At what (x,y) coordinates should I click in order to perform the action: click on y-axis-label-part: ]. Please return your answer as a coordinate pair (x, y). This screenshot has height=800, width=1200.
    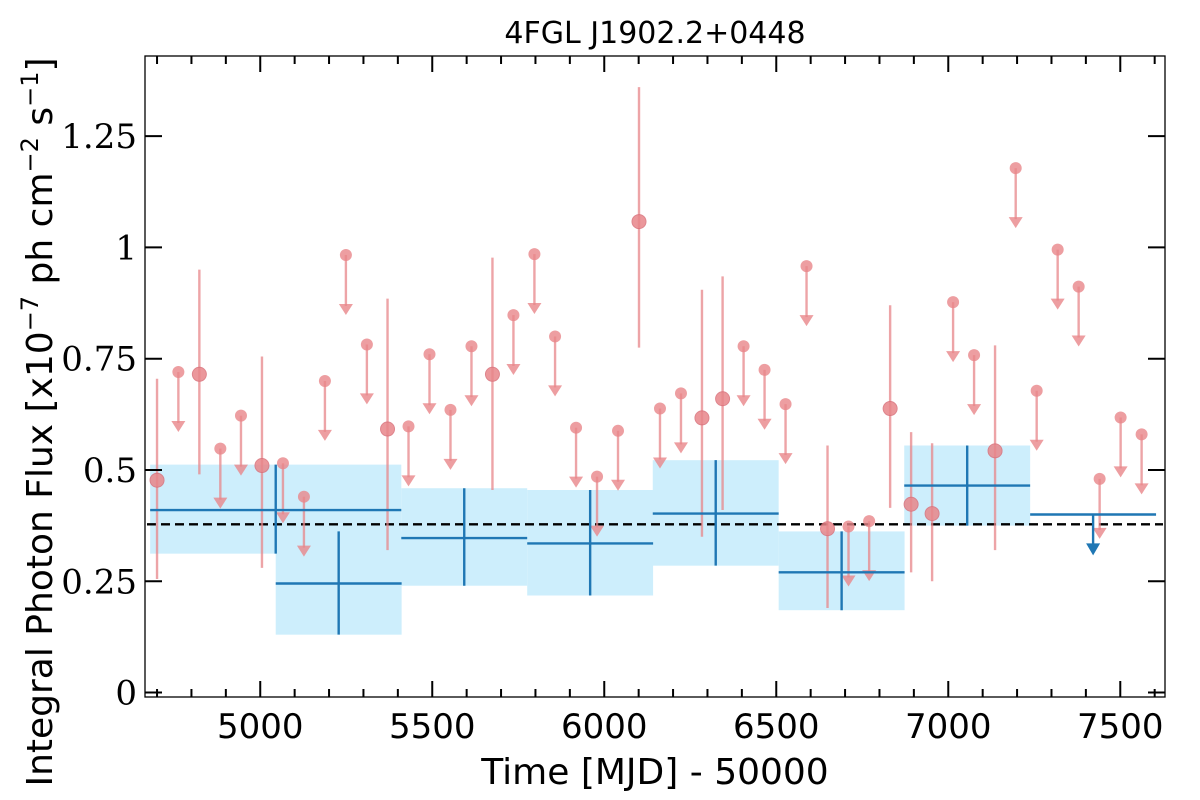
    Looking at the image, I should click on (40, 64).